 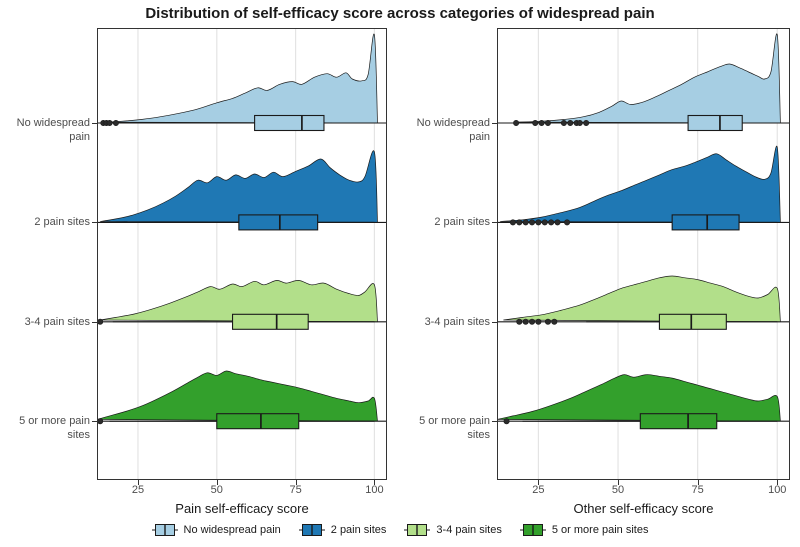 I want to click on legend-label: 5 or more pain sites, so click(x=600, y=530).